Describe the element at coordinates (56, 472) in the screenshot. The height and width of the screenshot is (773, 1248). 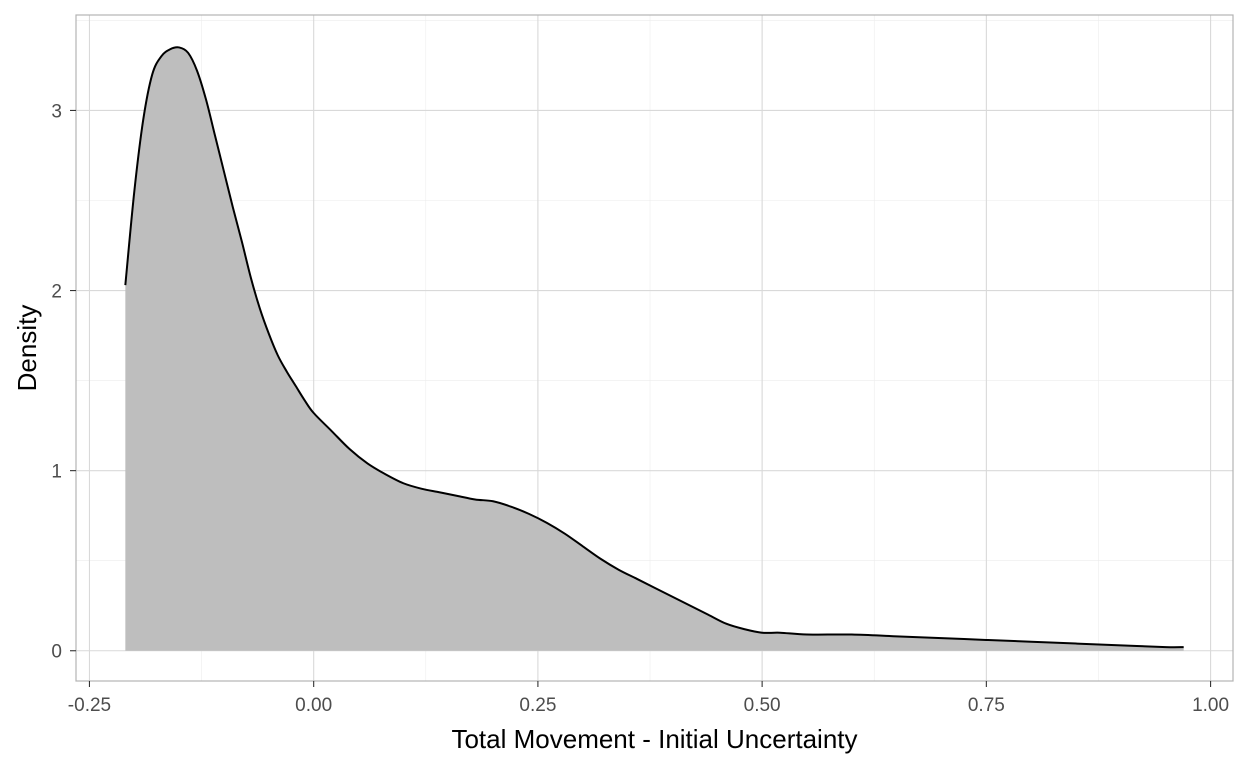
I see `y-tick-label: 1` at that location.